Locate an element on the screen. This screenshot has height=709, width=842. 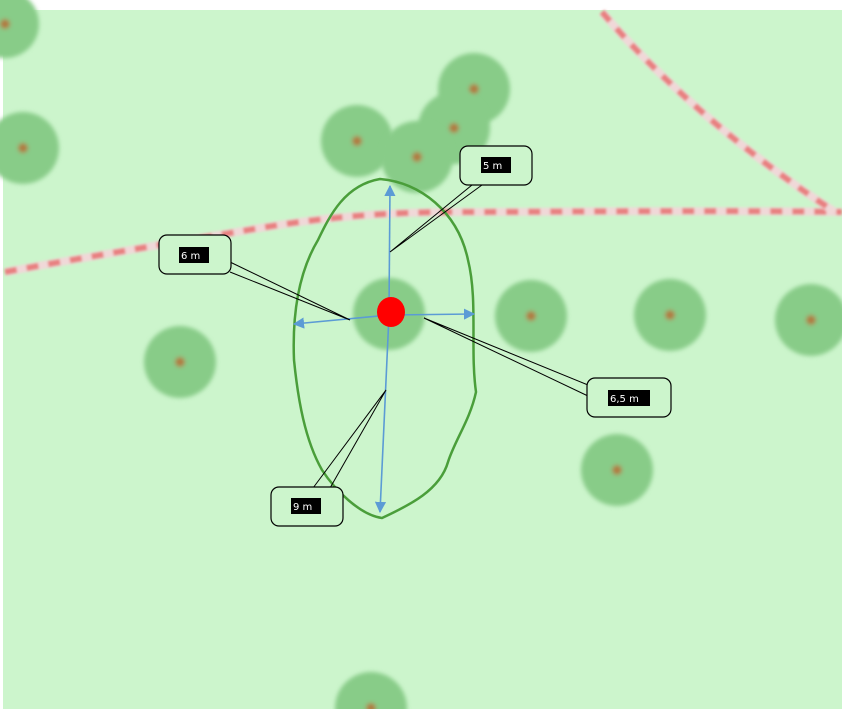
measurement-label-south: 9 m is located at coordinates (302, 507).